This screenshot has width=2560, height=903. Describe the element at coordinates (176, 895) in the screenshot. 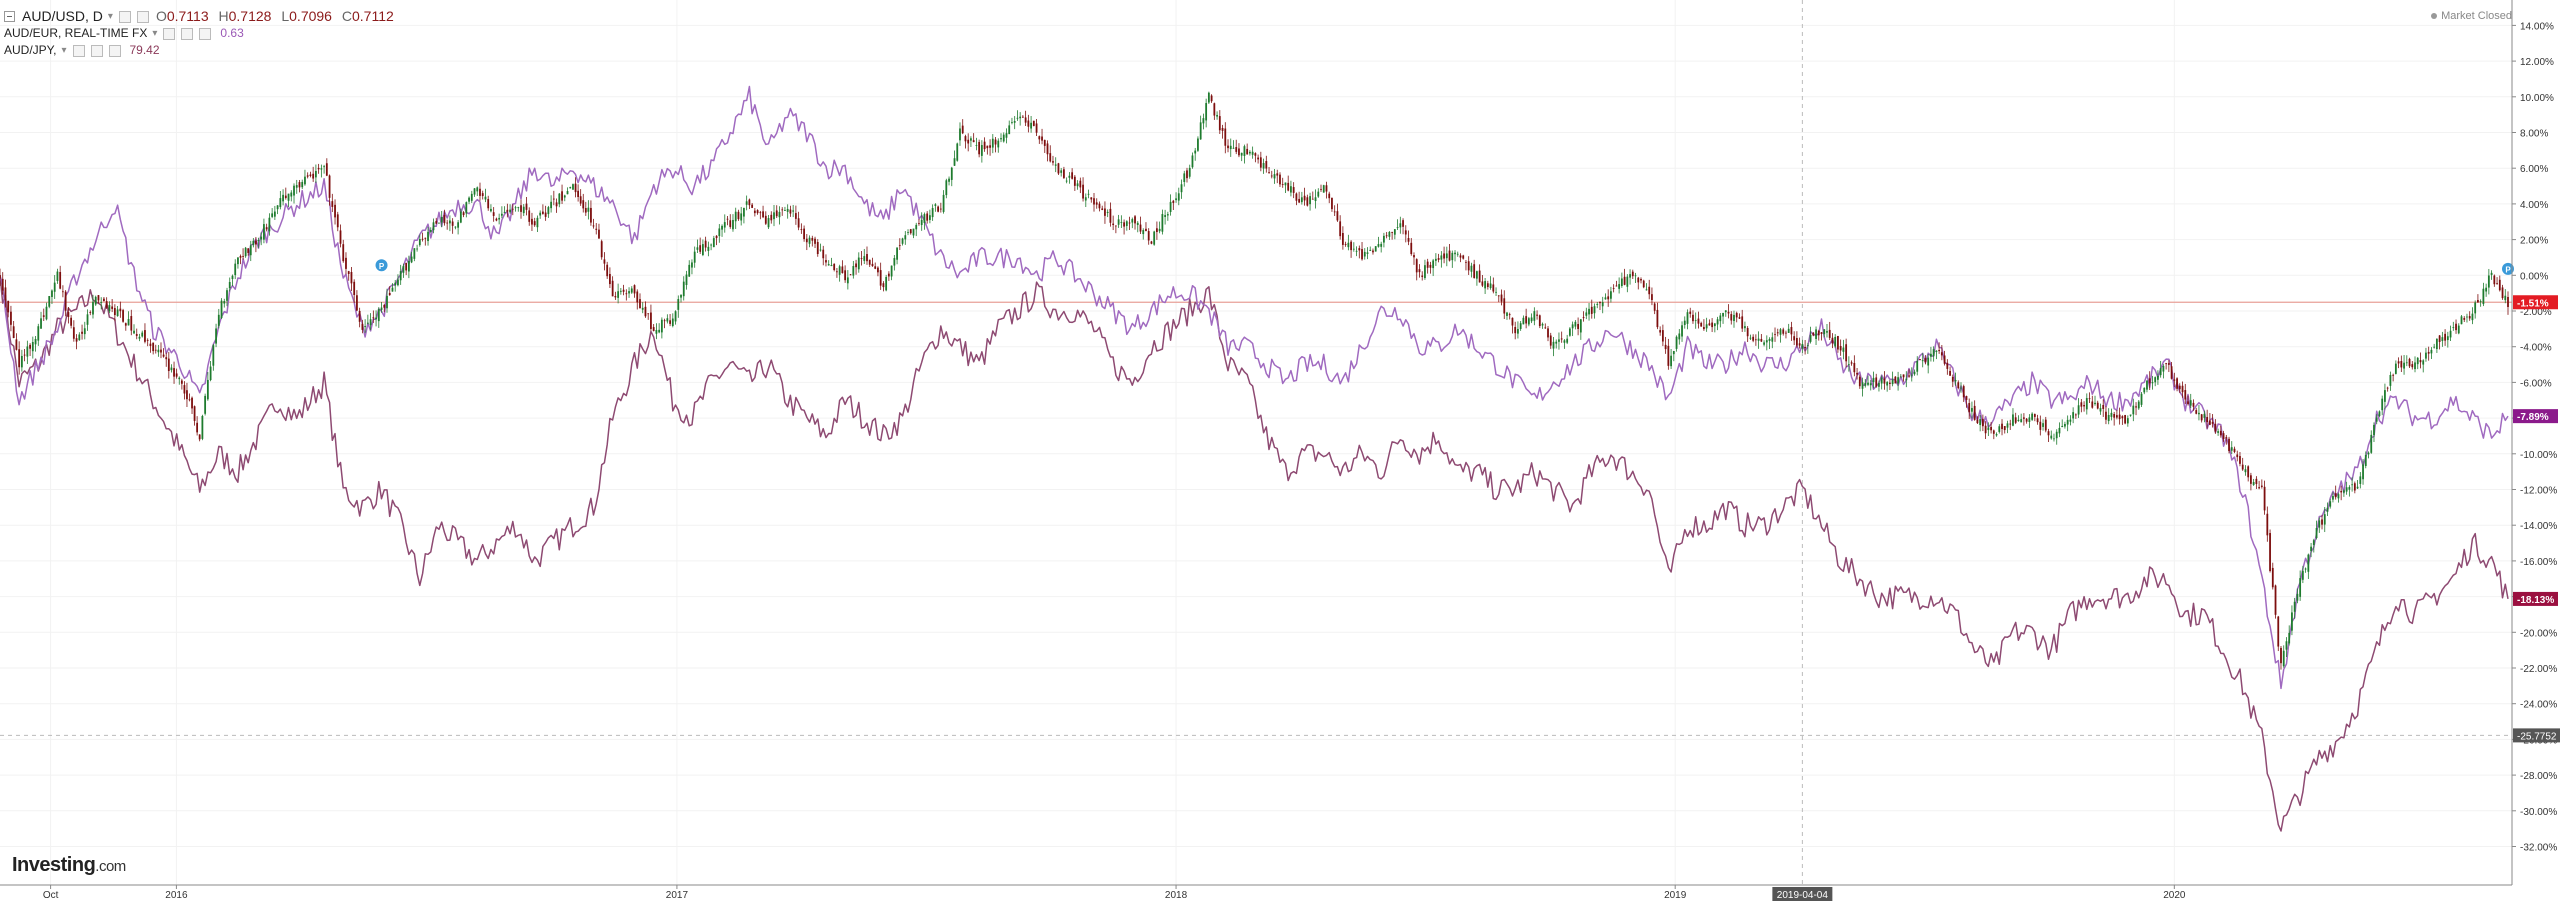

I see `x-tick-label: 2016` at that location.